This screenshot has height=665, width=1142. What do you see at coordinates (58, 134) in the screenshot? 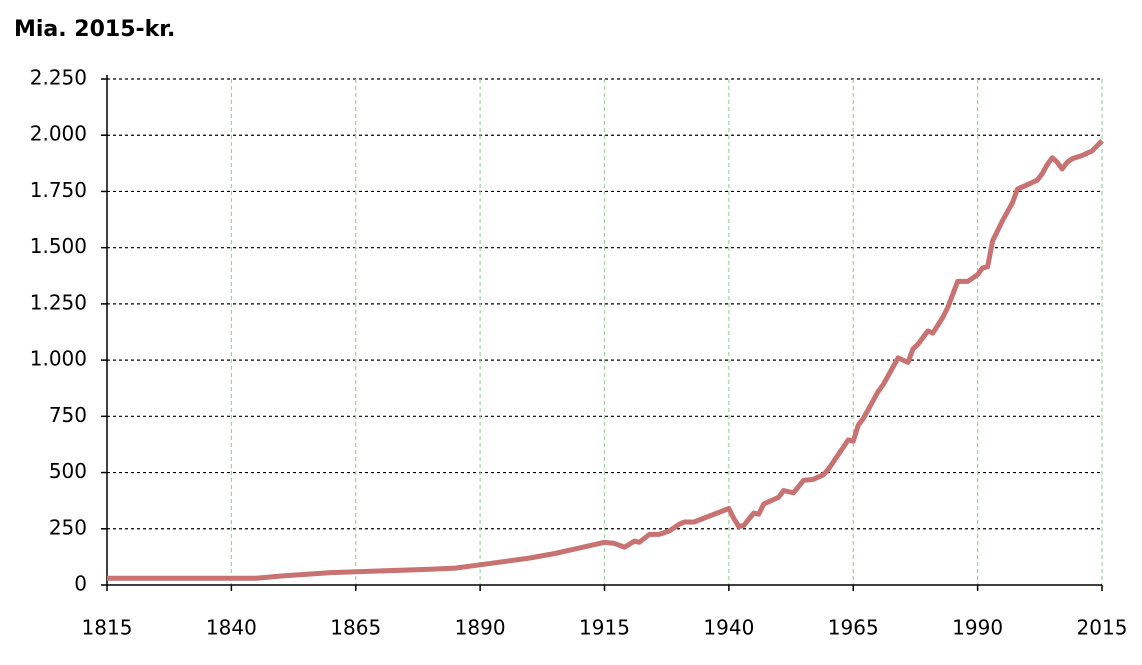
I see `y-tick-label: 2.000` at bounding box center [58, 134].